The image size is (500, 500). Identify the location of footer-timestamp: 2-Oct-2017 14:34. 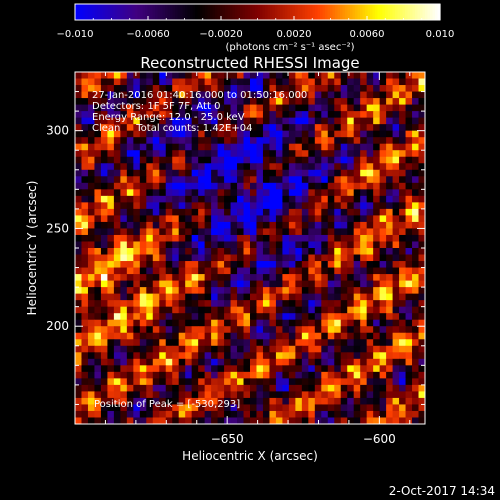
(442, 491).